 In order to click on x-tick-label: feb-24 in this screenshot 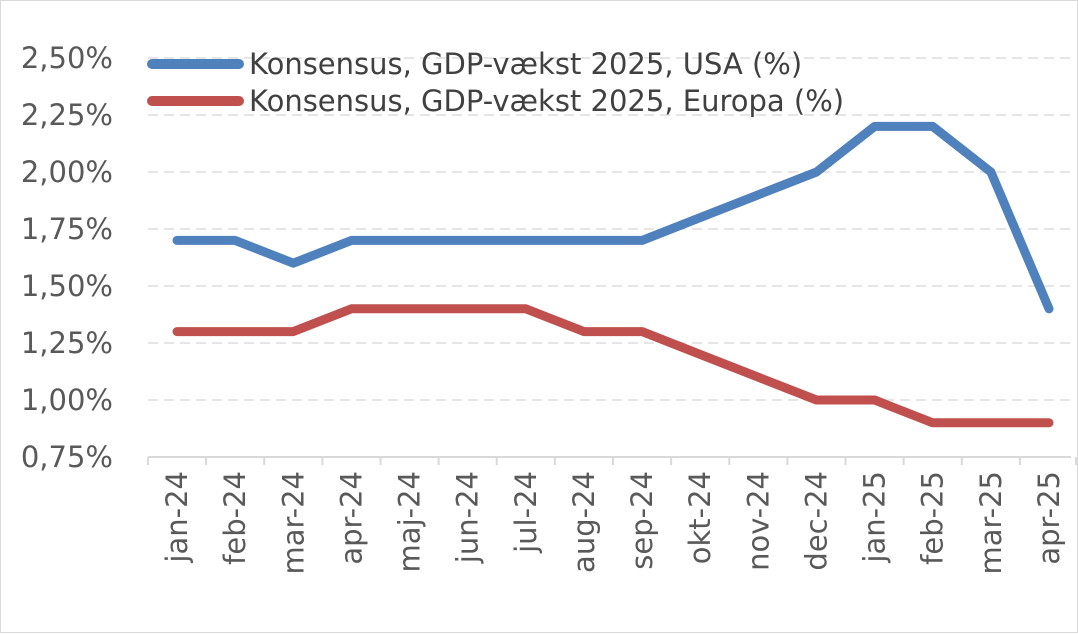, I will do `click(235, 518)`.